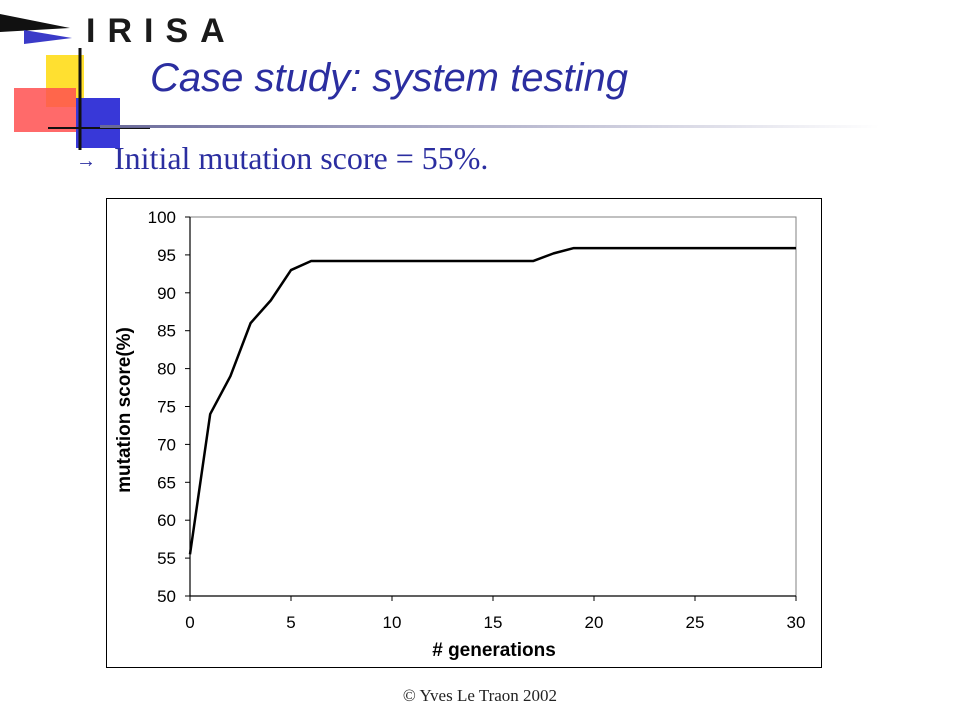  I want to click on x-tick-label: 0, so click(189, 622).